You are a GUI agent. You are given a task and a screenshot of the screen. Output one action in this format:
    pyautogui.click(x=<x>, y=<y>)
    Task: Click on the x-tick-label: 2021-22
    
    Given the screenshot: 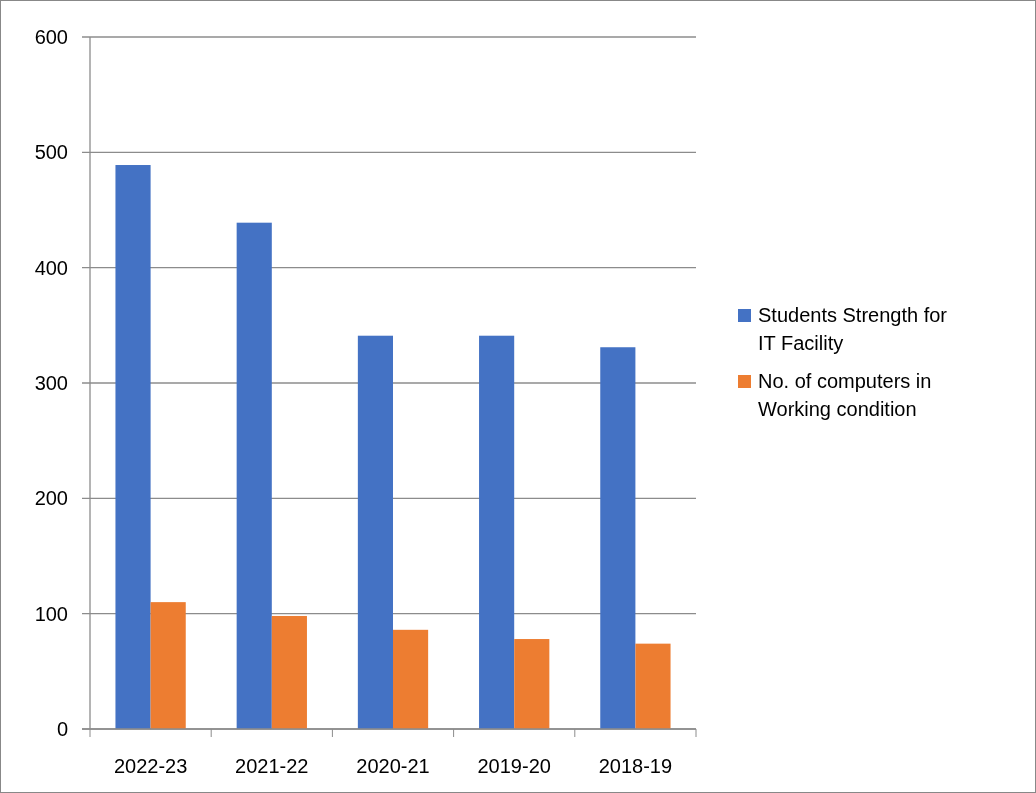 What is the action you would take?
    pyautogui.click(x=272, y=766)
    